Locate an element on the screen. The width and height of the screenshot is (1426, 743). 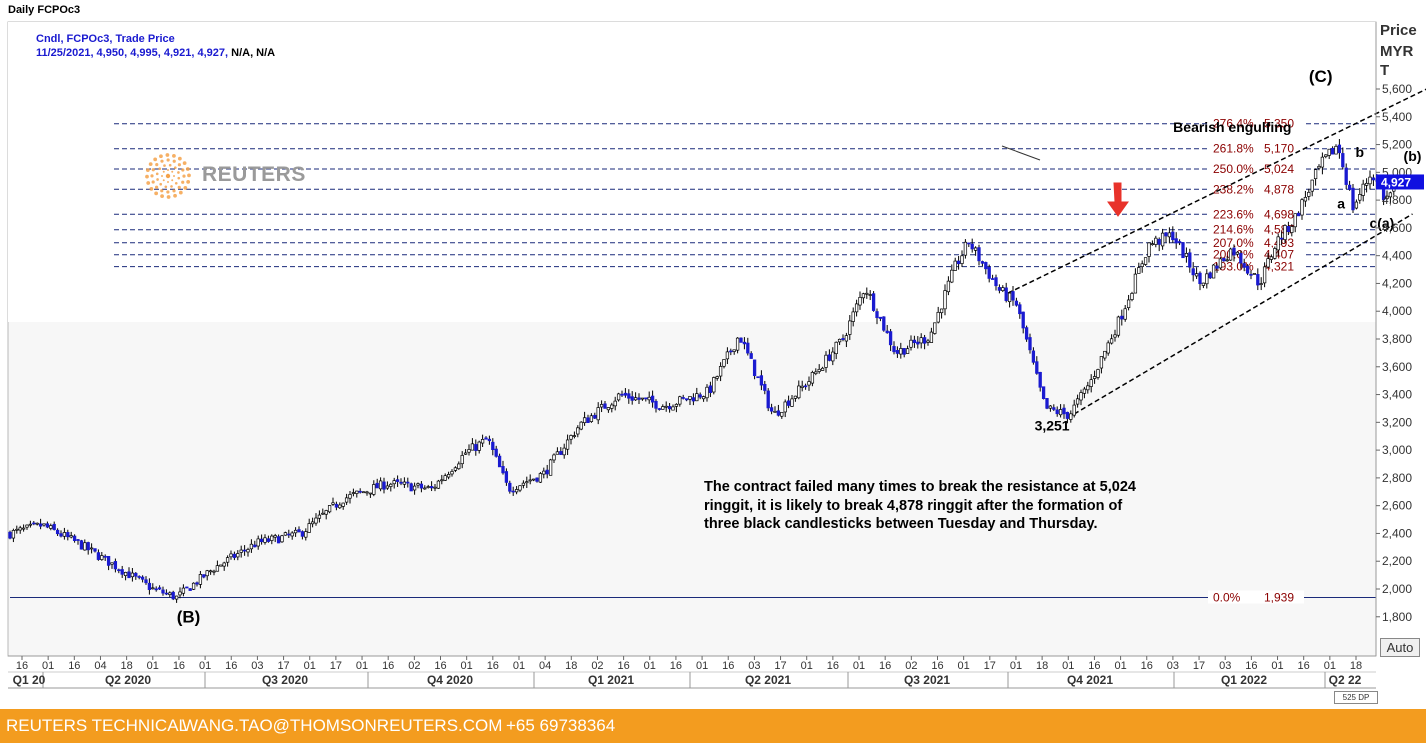
fib-pct-label: 207.0% is located at coordinates (1233, 243).